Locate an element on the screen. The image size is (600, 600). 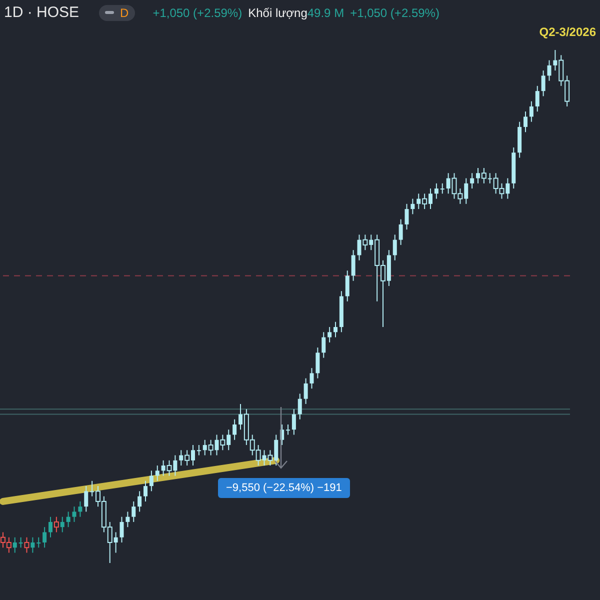
text: Q2-3/2026 is located at coordinates (567, 32).